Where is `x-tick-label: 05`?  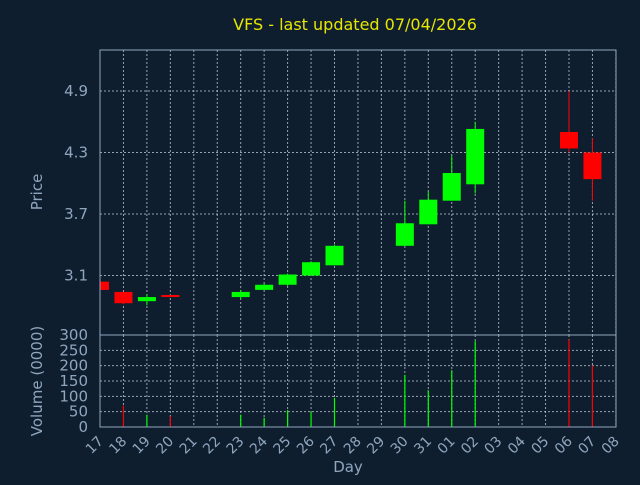
x-tick-label: 05 is located at coordinates (540, 446).